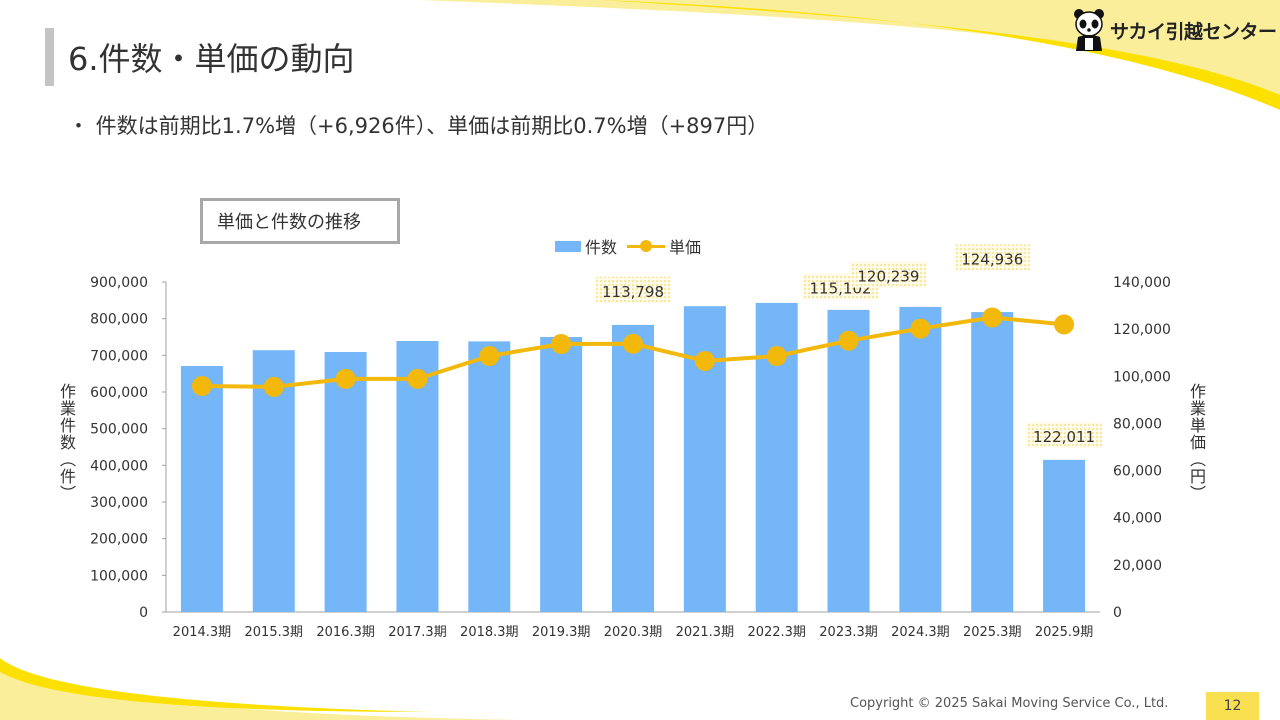  What do you see at coordinates (1137, 424) in the screenshot?
I see `y-right-tick-label: 80,000` at bounding box center [1137, 424].